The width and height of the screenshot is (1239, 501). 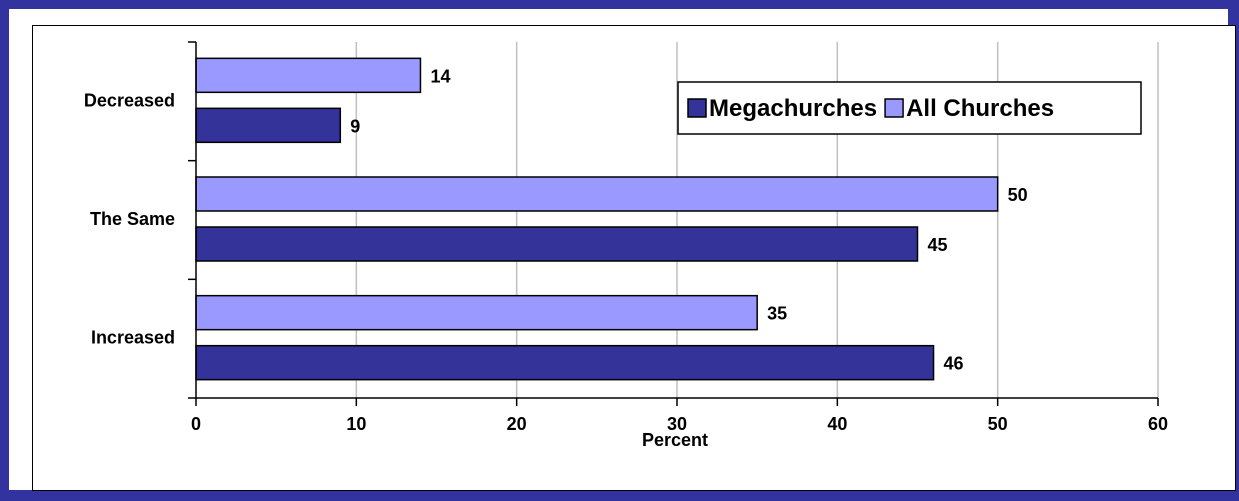 I want to click on x-tick-label: 10, so click(x=356, y=424).